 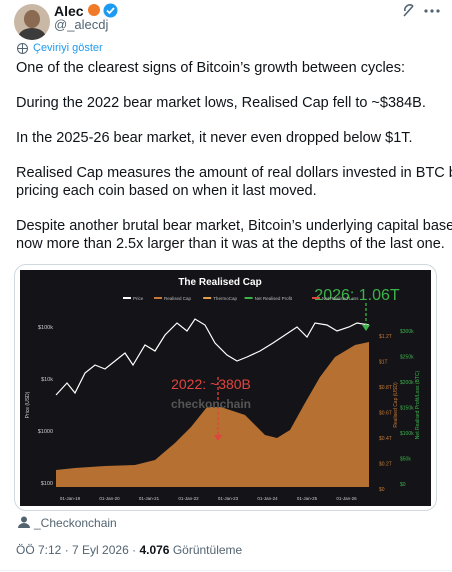 I want to click on chart-label: $300k, so click(x=407, y=332).